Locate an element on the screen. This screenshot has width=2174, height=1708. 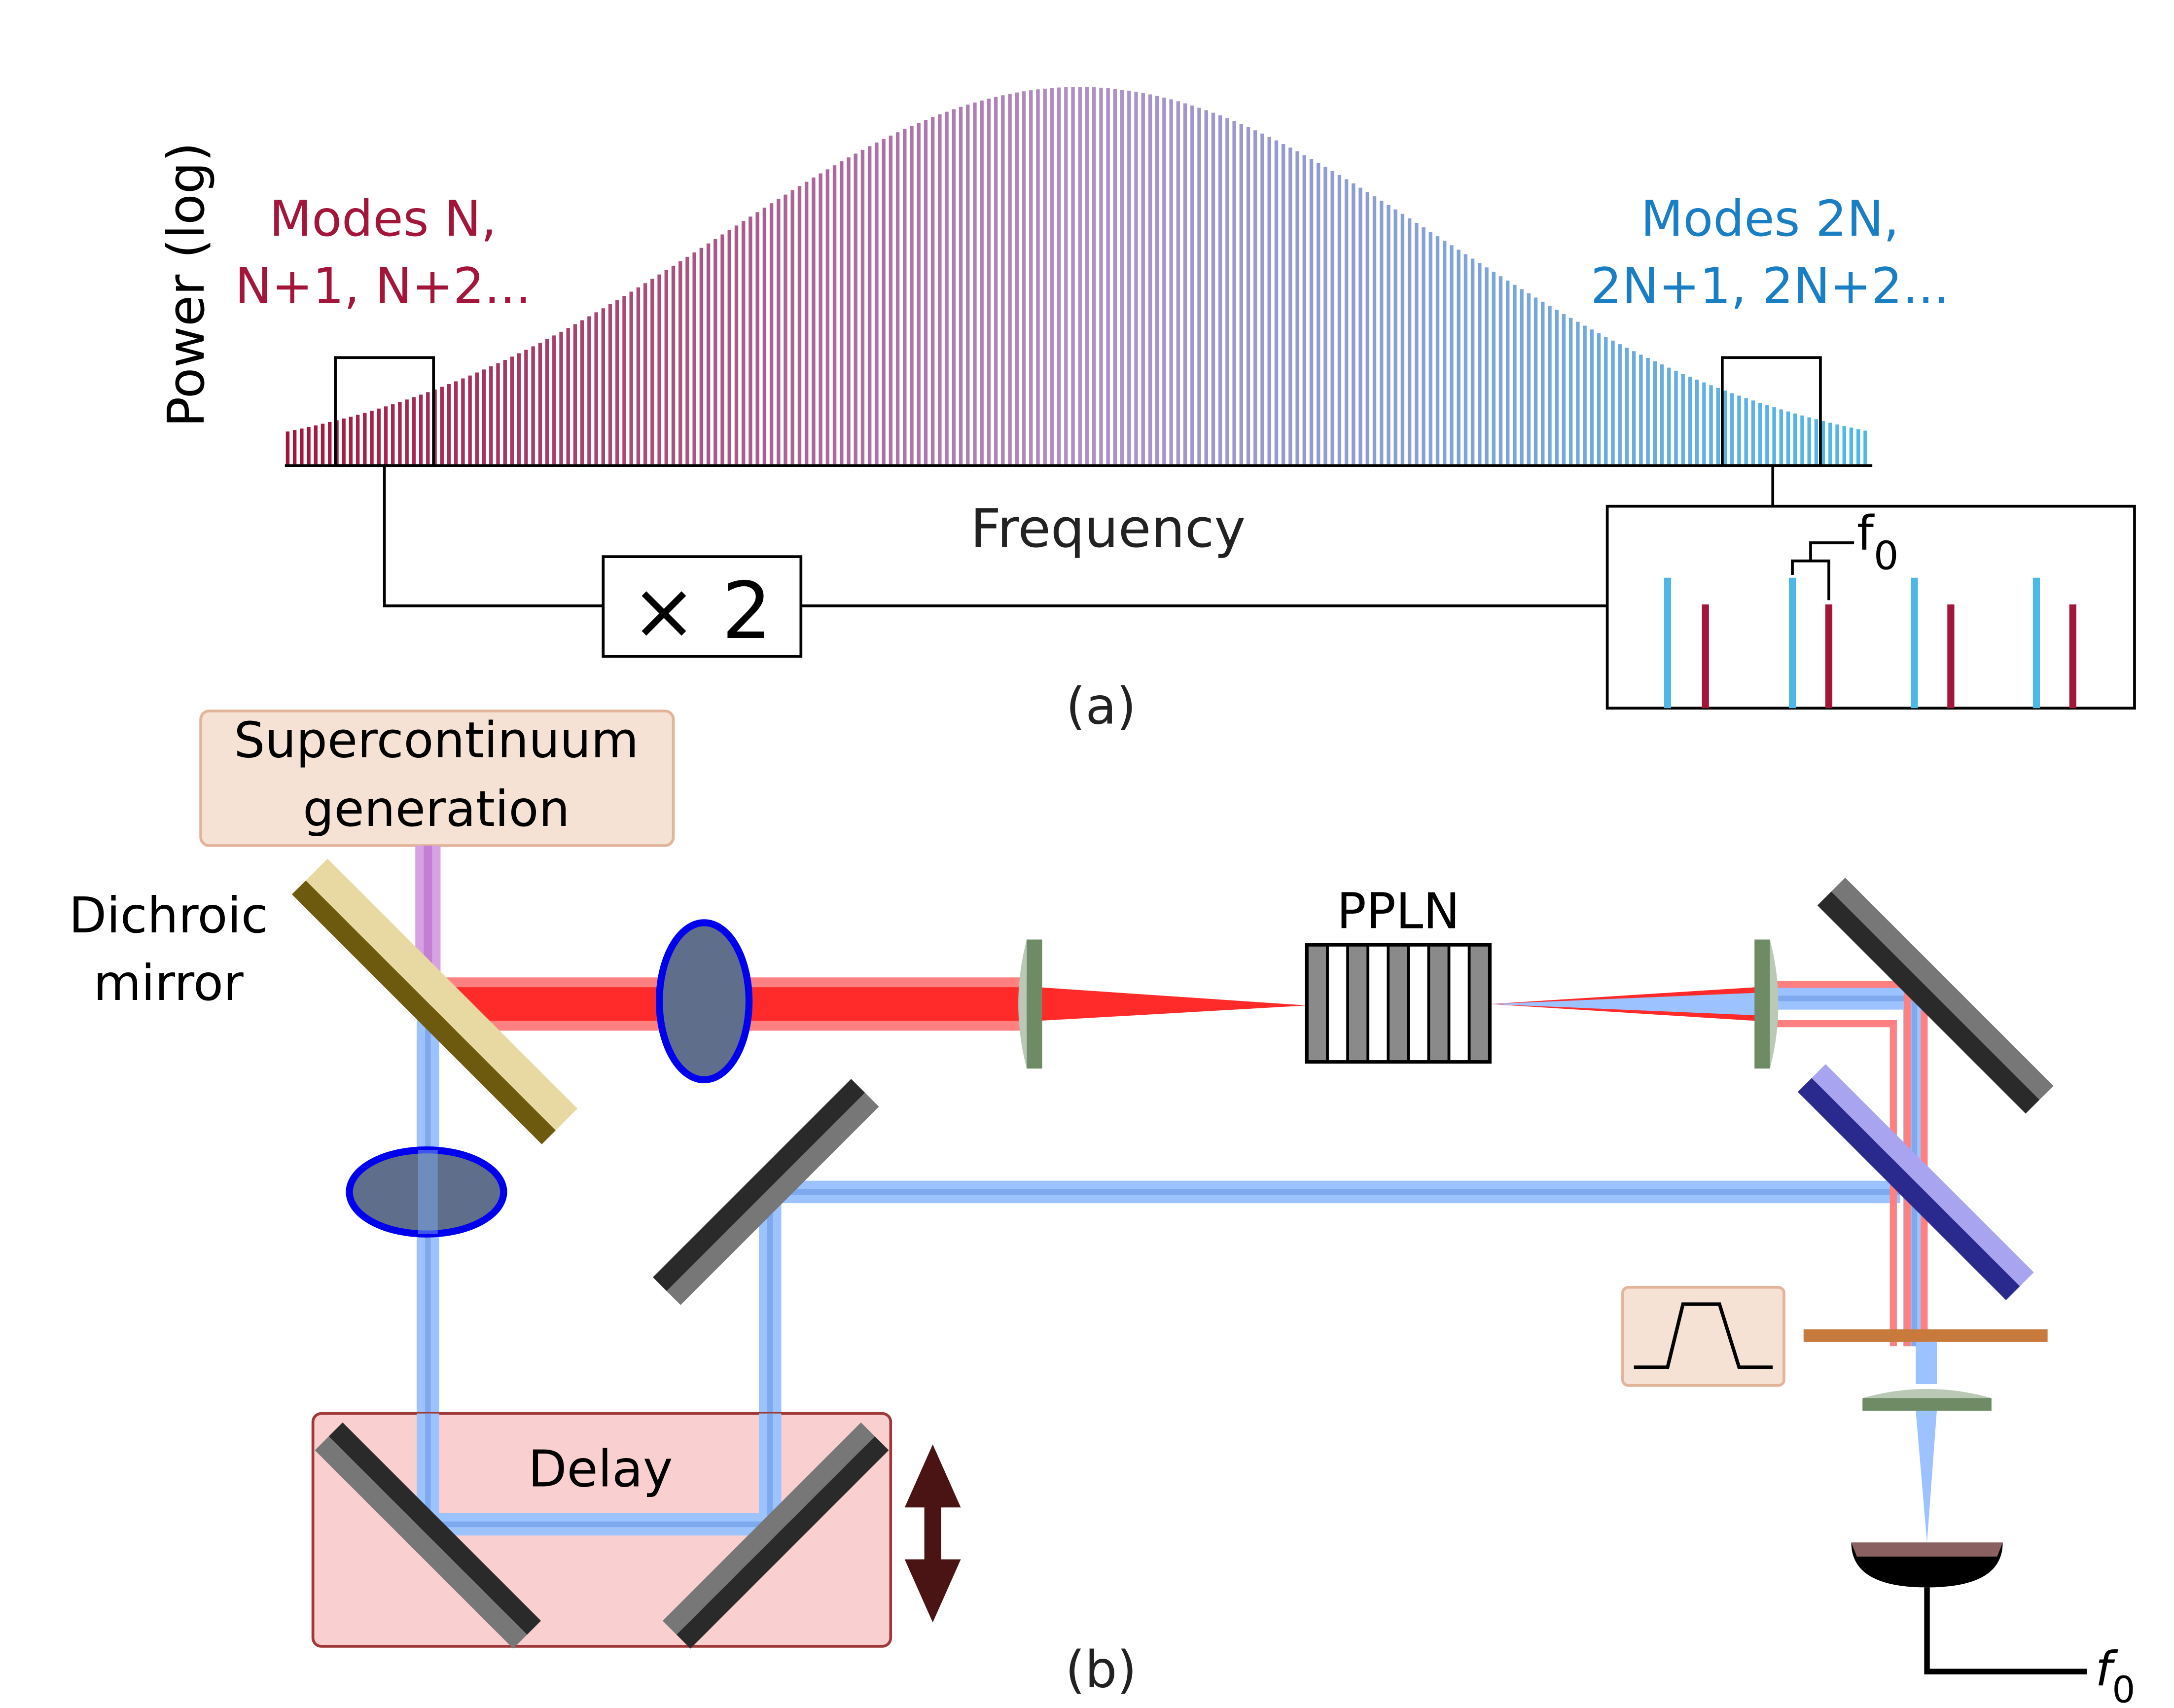
filtered-beam is located at coordinates (1926, 1363).